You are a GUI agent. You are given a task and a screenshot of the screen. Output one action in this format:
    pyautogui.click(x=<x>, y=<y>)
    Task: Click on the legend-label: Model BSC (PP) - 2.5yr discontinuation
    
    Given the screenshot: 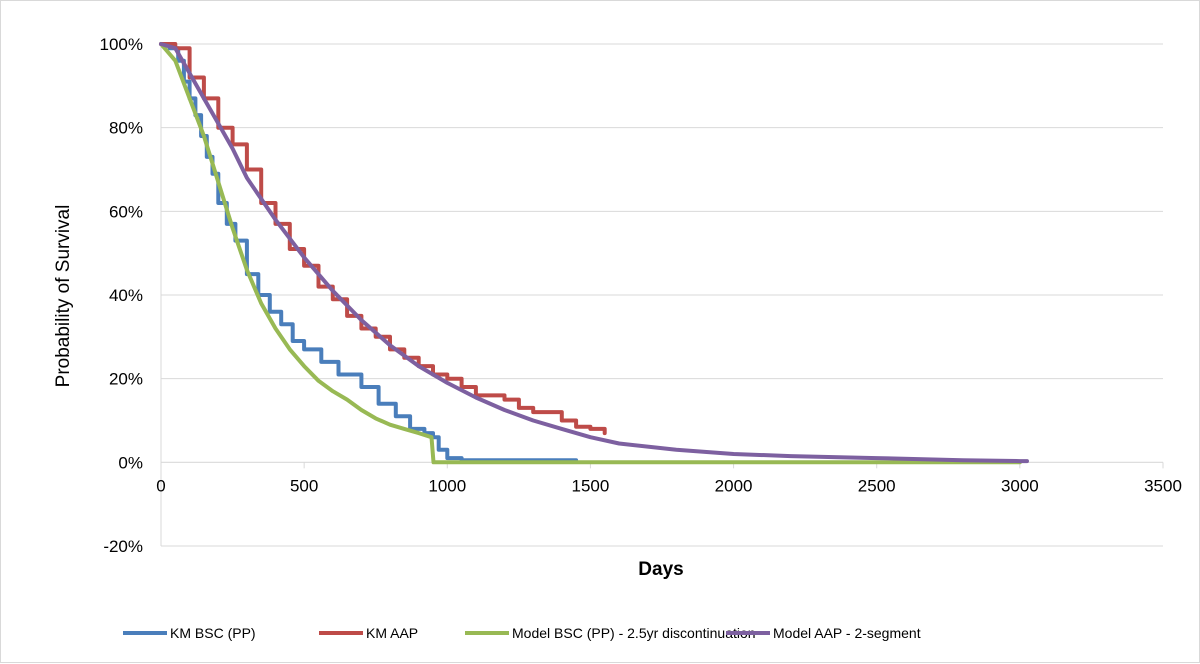 What is the action you would take?
    pyautogui.click(x=634, y=633)
    